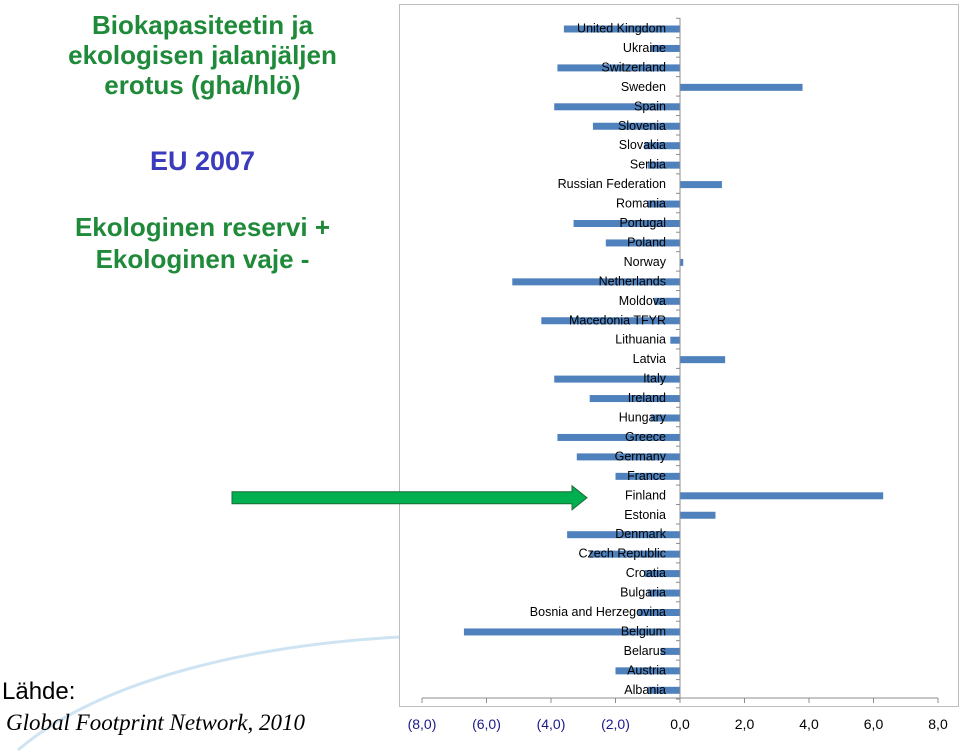  I want to click on category-label: Switzerland, so click(633, 67).